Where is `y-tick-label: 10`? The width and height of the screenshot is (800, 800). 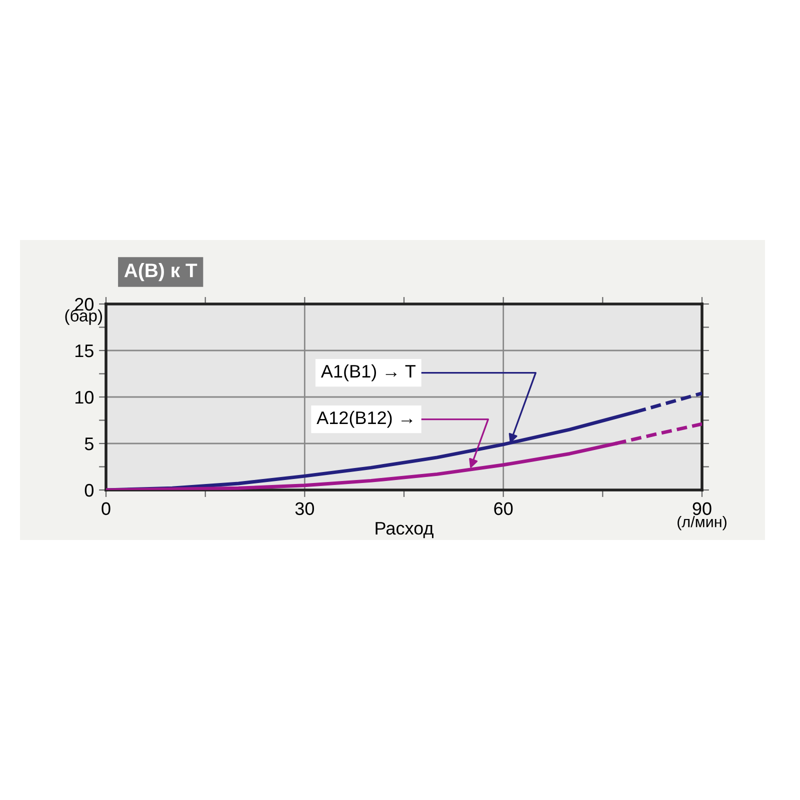
y-tick-label: 10 is located at coordinates (84, 397).